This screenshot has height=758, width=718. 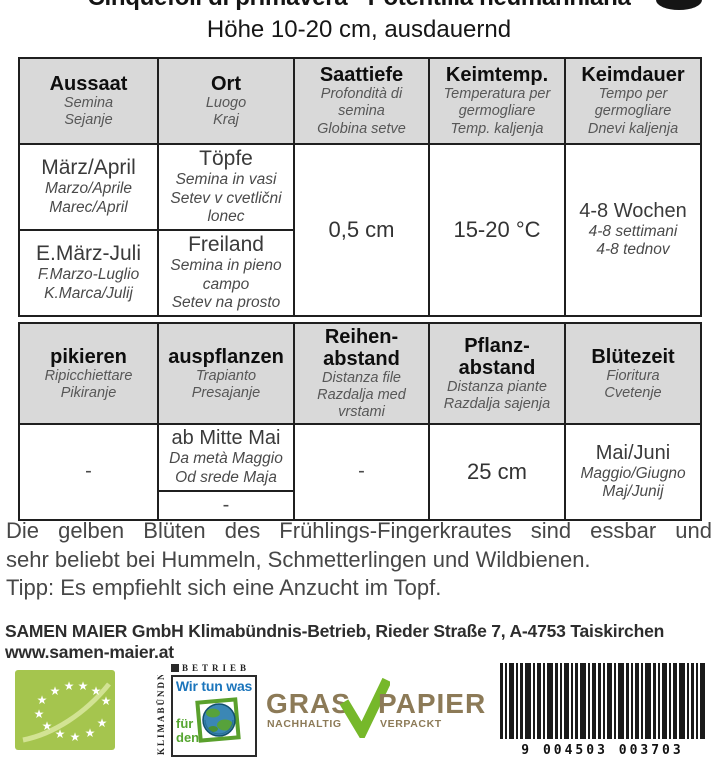 I want to click on cell-bluetezeit-value: Mai/Juni Maggio/Giugno Maj/Junij, so click(x=633, y=472).